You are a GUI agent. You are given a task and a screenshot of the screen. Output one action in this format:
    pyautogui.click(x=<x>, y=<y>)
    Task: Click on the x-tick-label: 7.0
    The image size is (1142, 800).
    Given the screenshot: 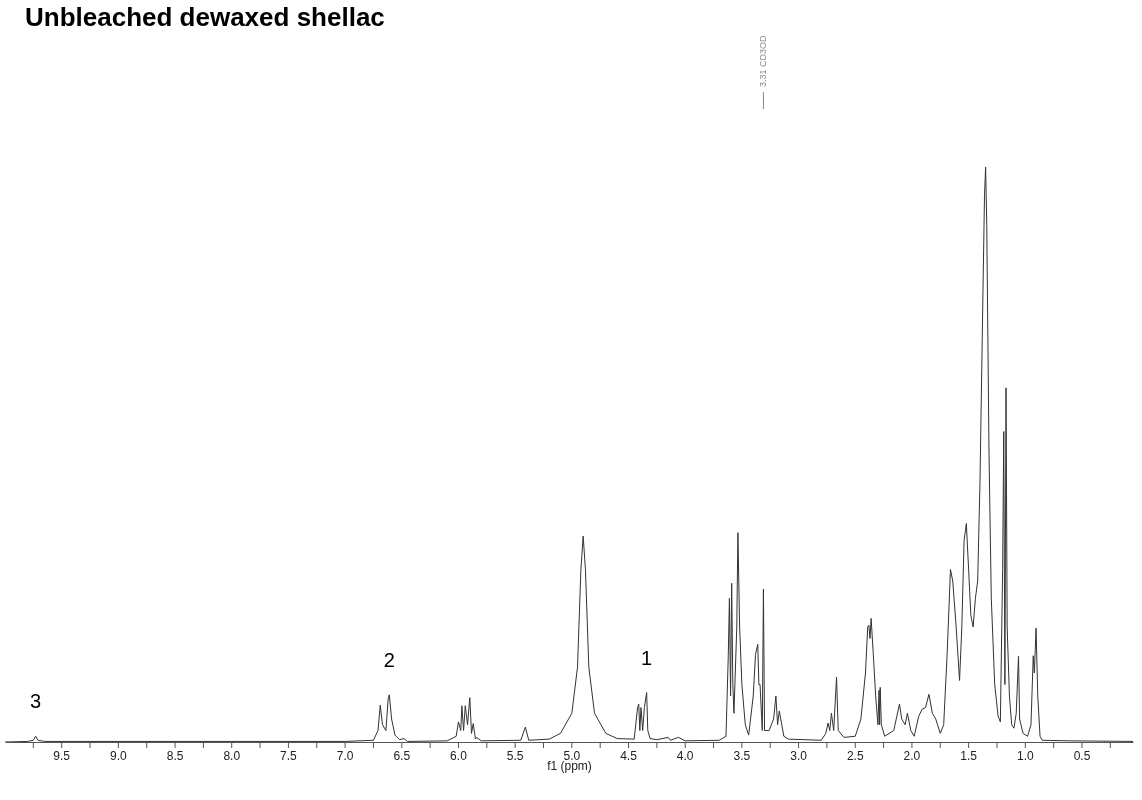 What is the action you would take?
    pyautogui.click(x=345, y=756)
    